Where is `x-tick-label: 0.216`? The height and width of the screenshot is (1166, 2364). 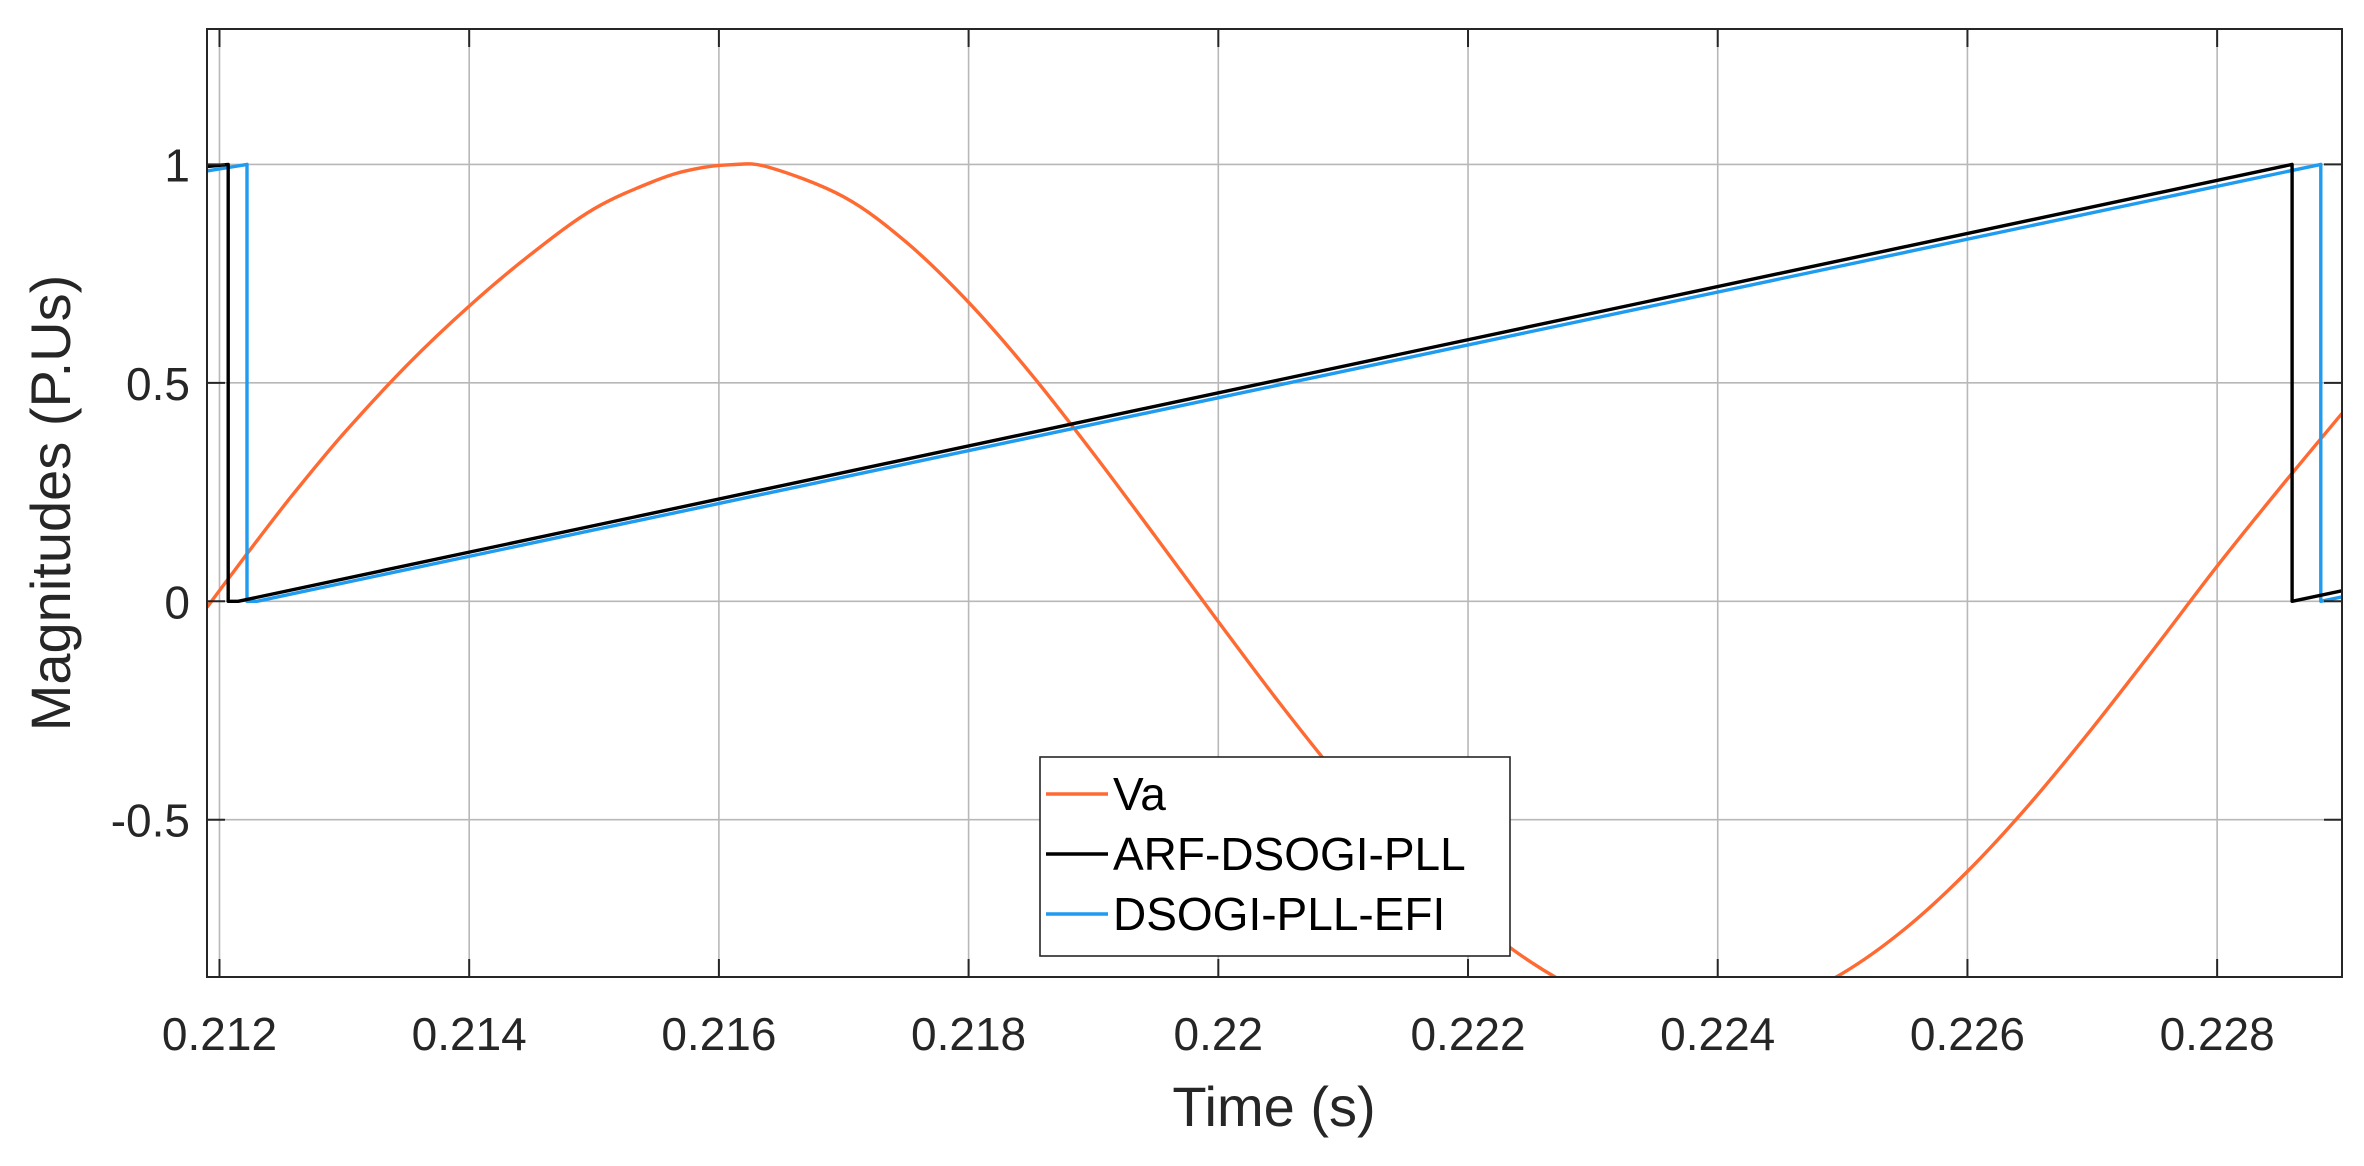
x-tick-label: 0.216 is located at coordinates (718, 1034).